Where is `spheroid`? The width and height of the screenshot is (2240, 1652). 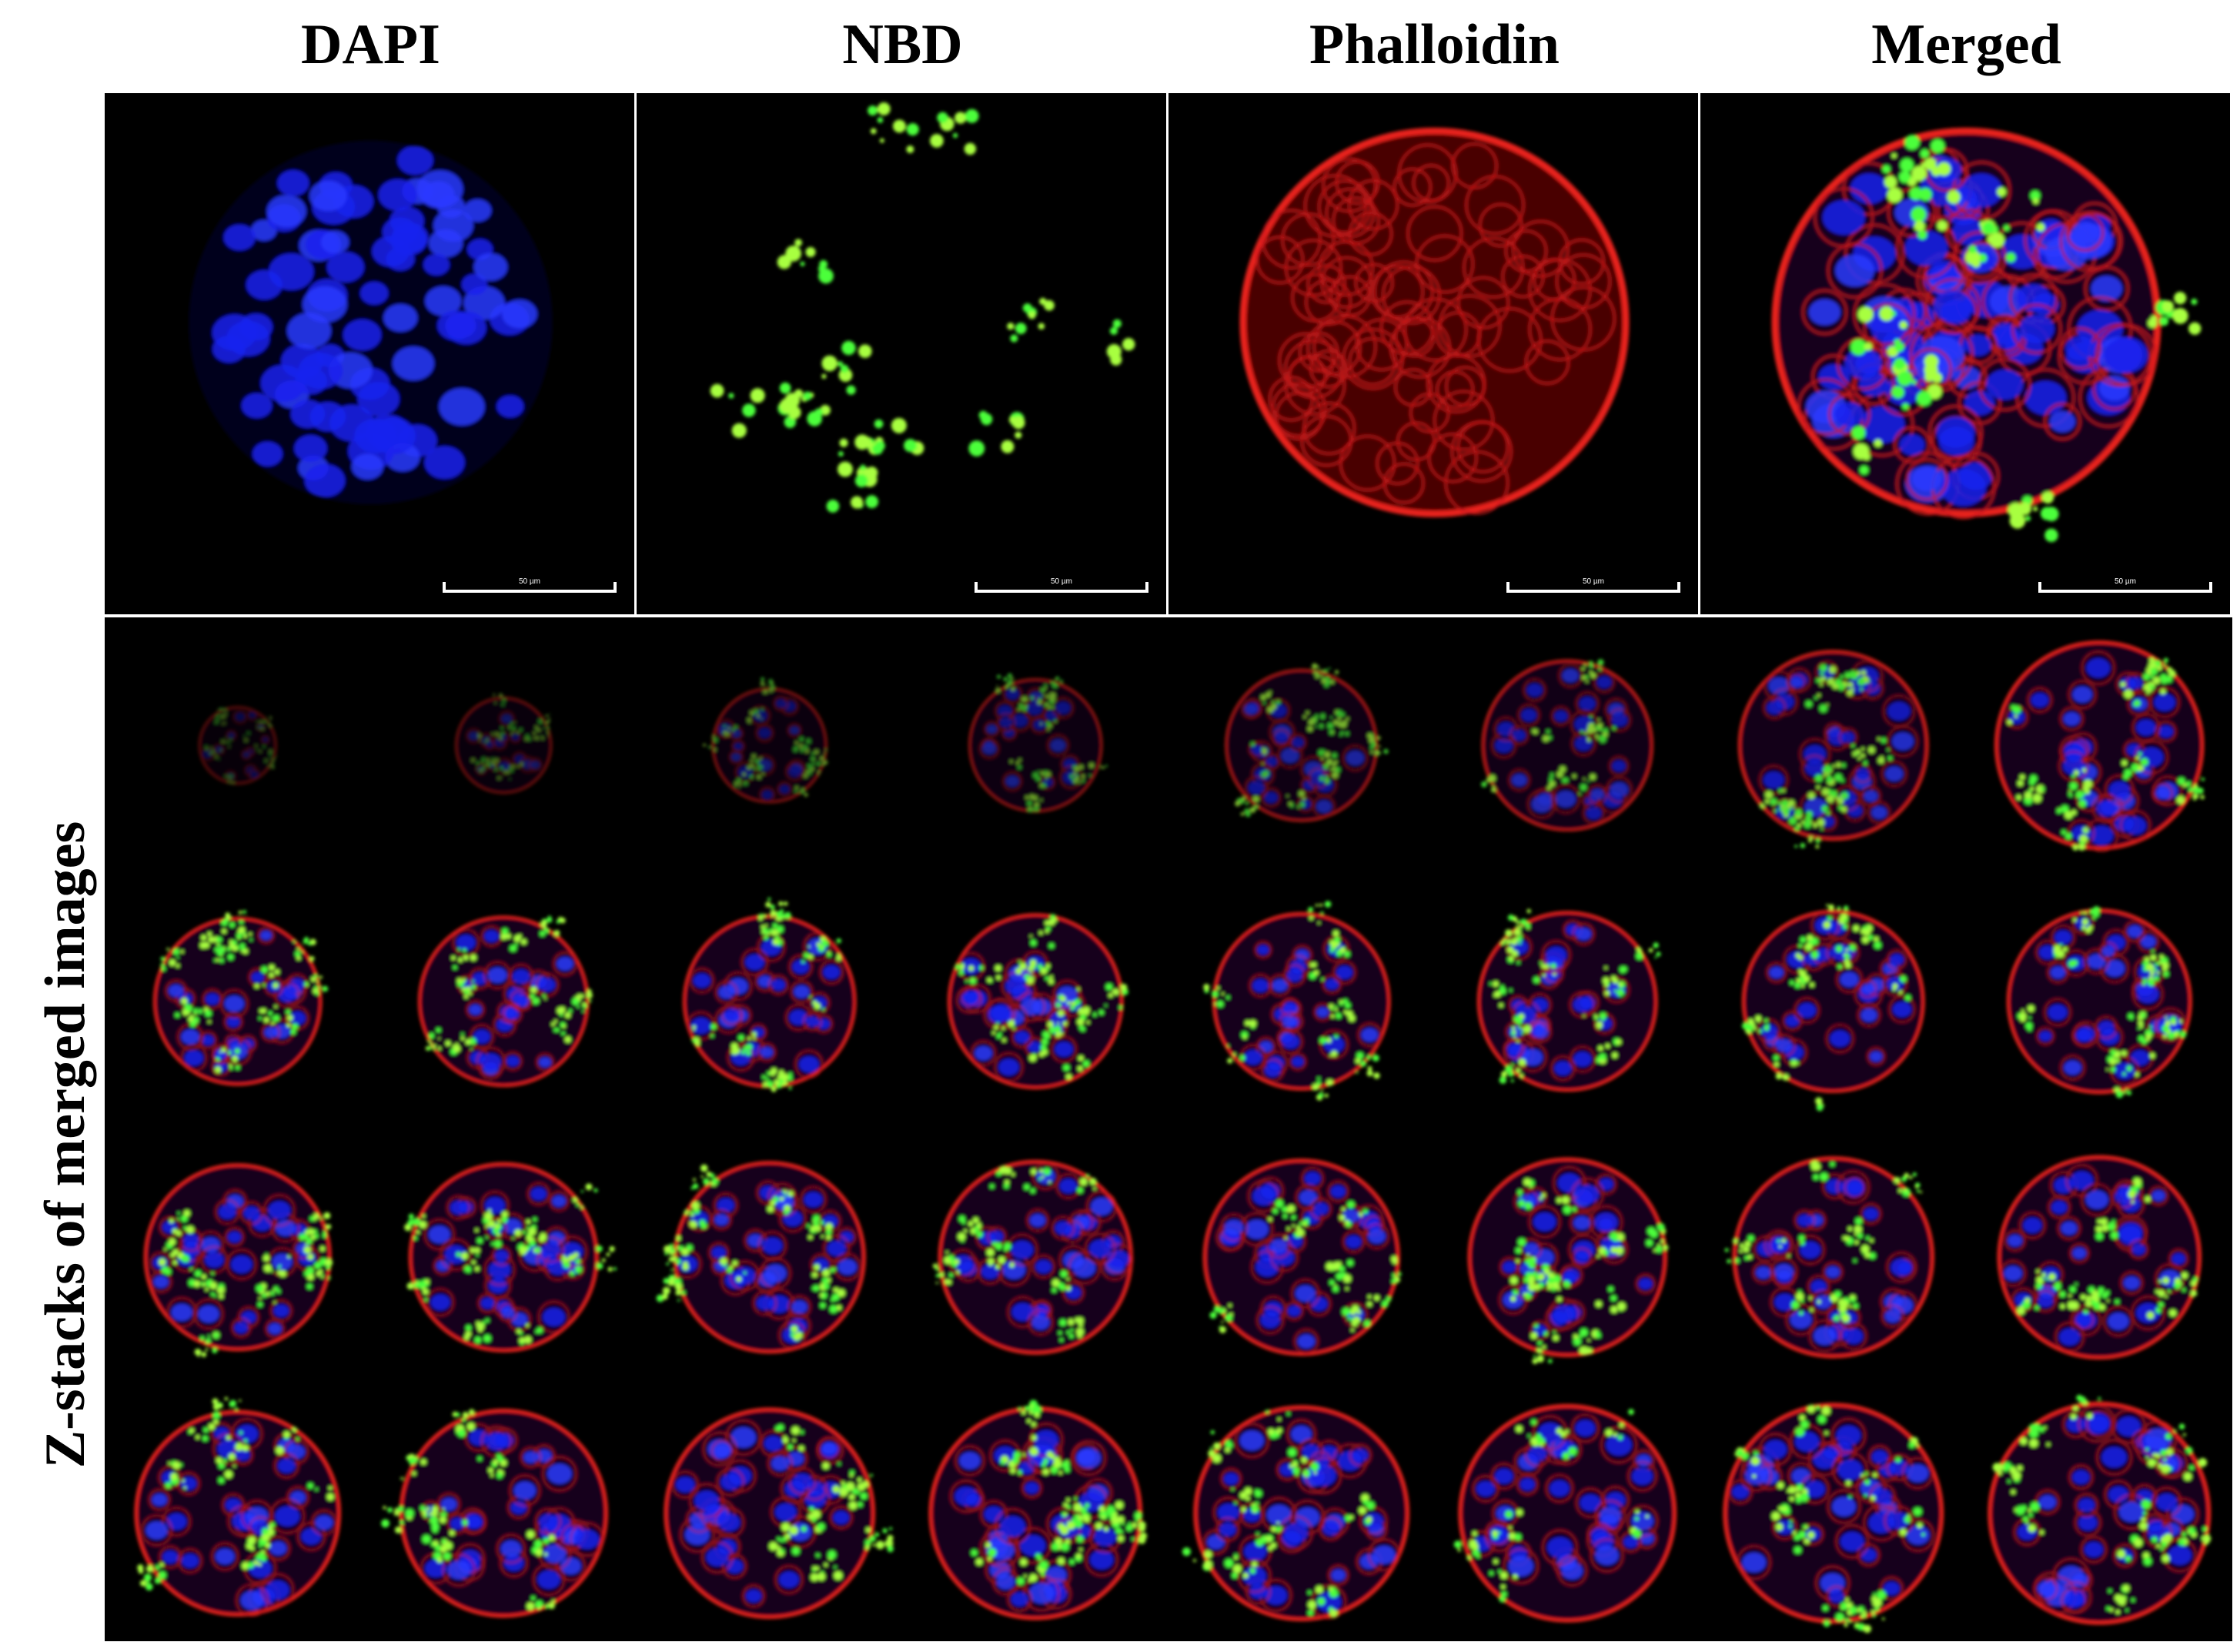
spheroid is located at coordinates (1567, 745).